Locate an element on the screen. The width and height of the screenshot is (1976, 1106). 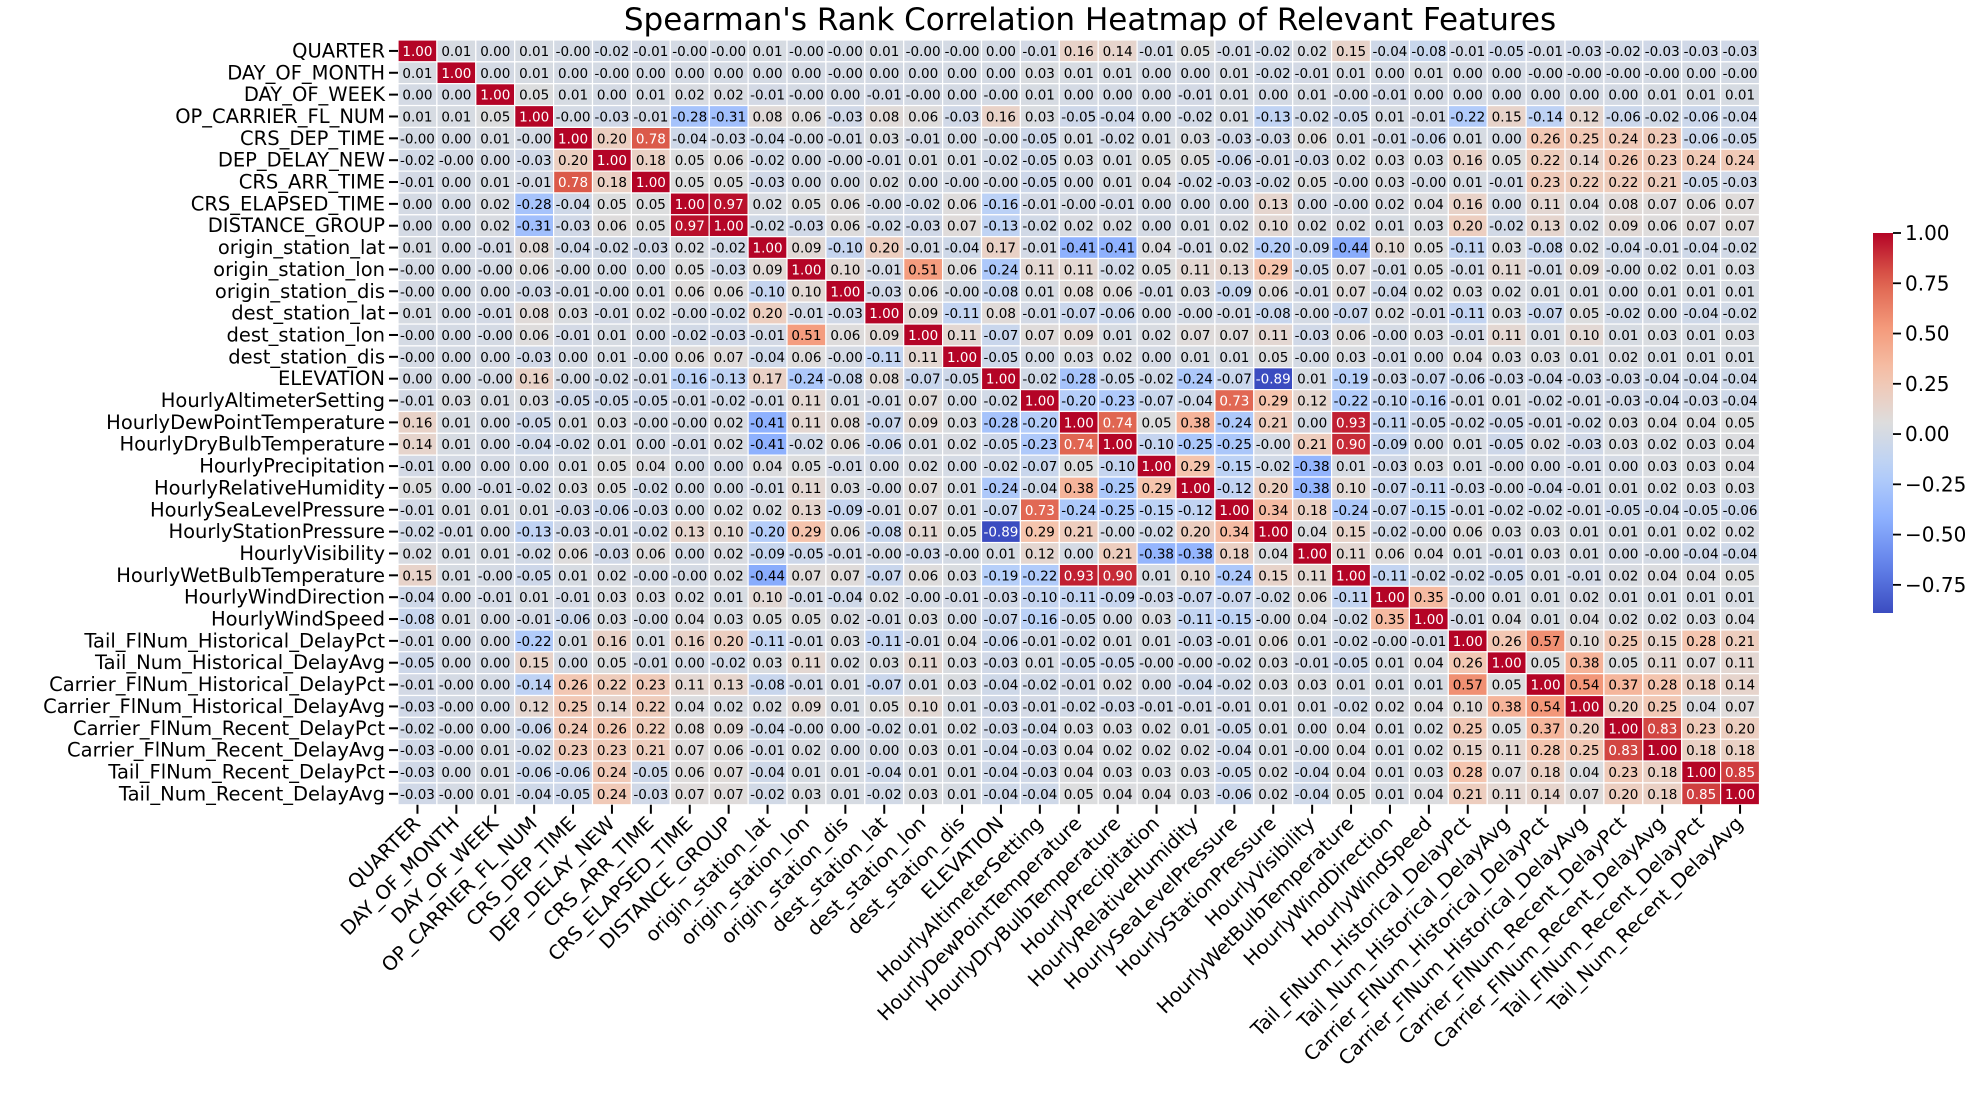
row-tick-label: CRS_ARR_TIME is located at coordinates (312, 182).